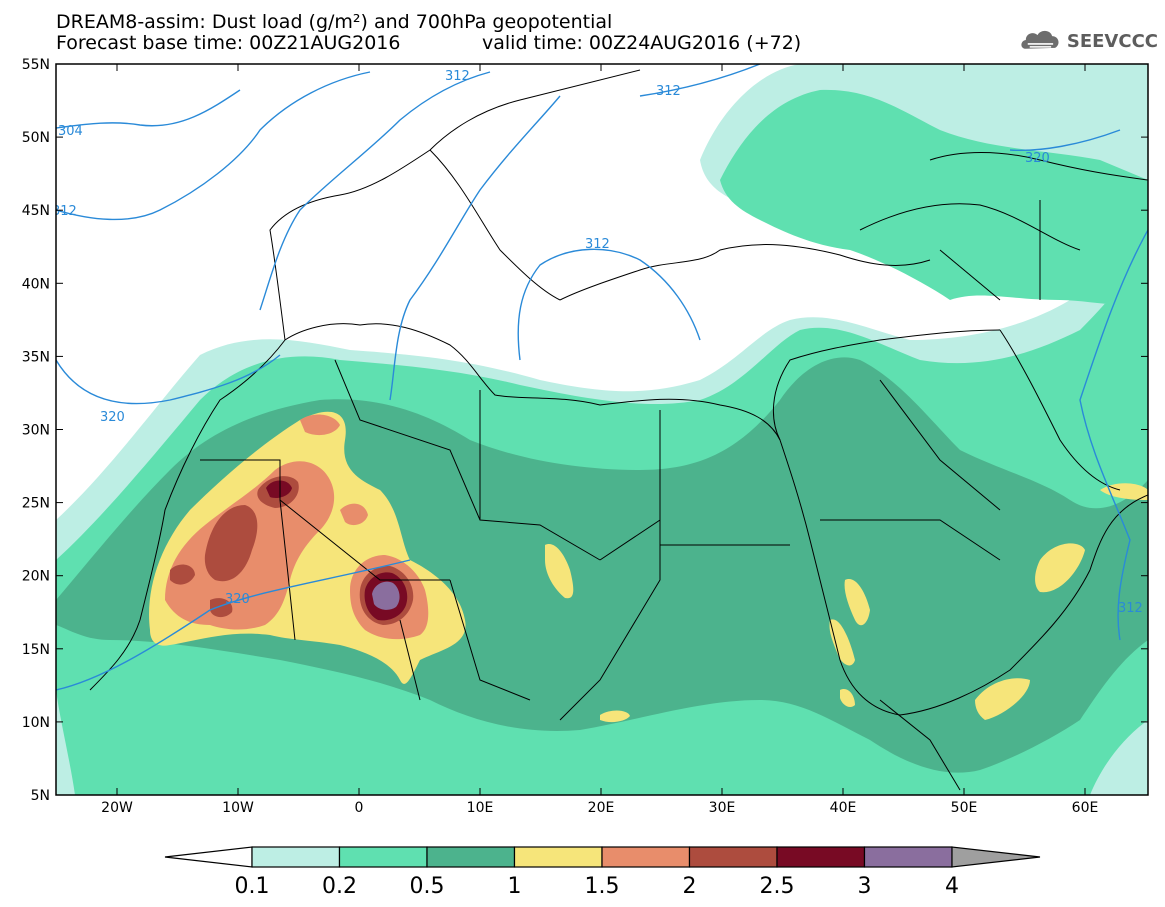 The height and width of the screenshot is (907, 1165). I want to click on lon-label: 10W, so click(238, 808).